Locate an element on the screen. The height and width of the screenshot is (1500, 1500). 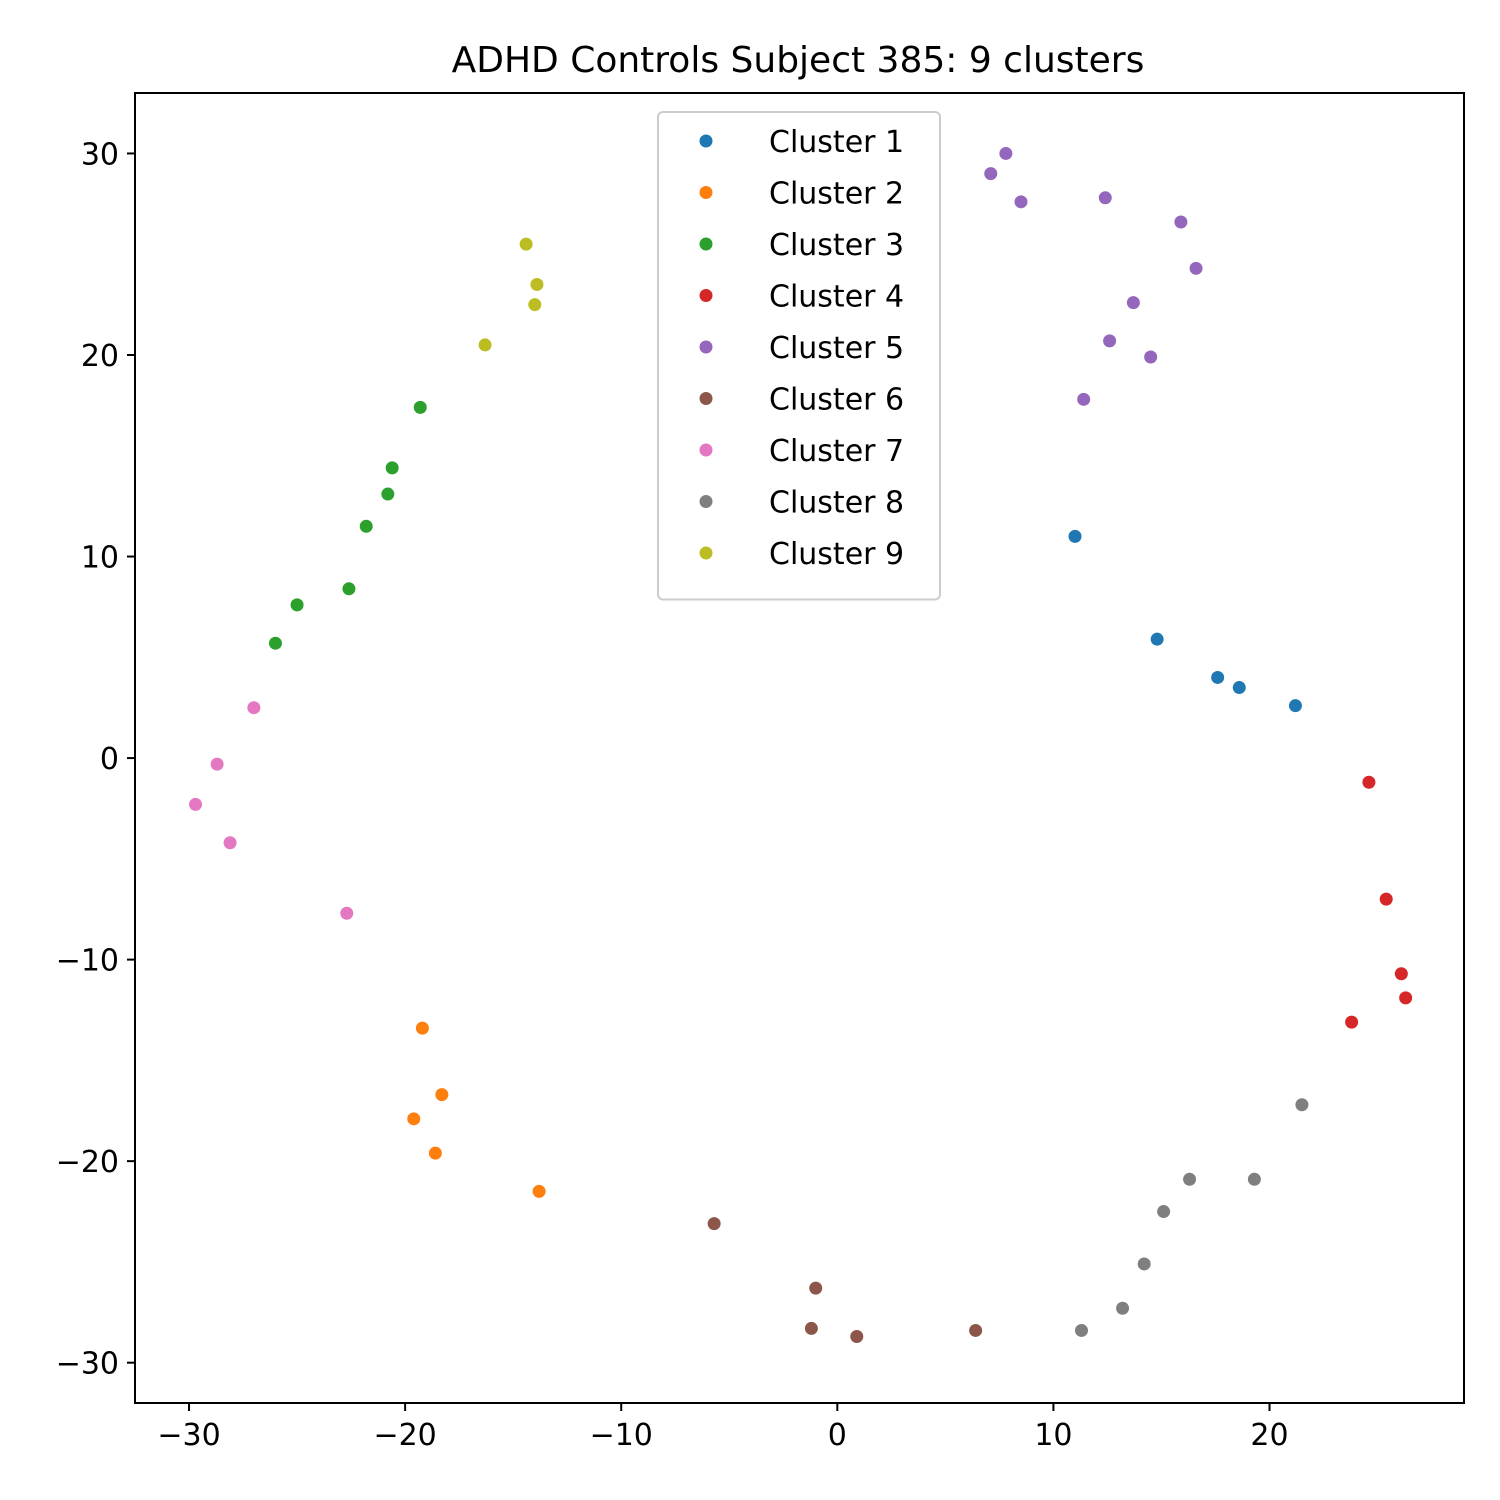
legend-box is located at coordinates (799, 356).